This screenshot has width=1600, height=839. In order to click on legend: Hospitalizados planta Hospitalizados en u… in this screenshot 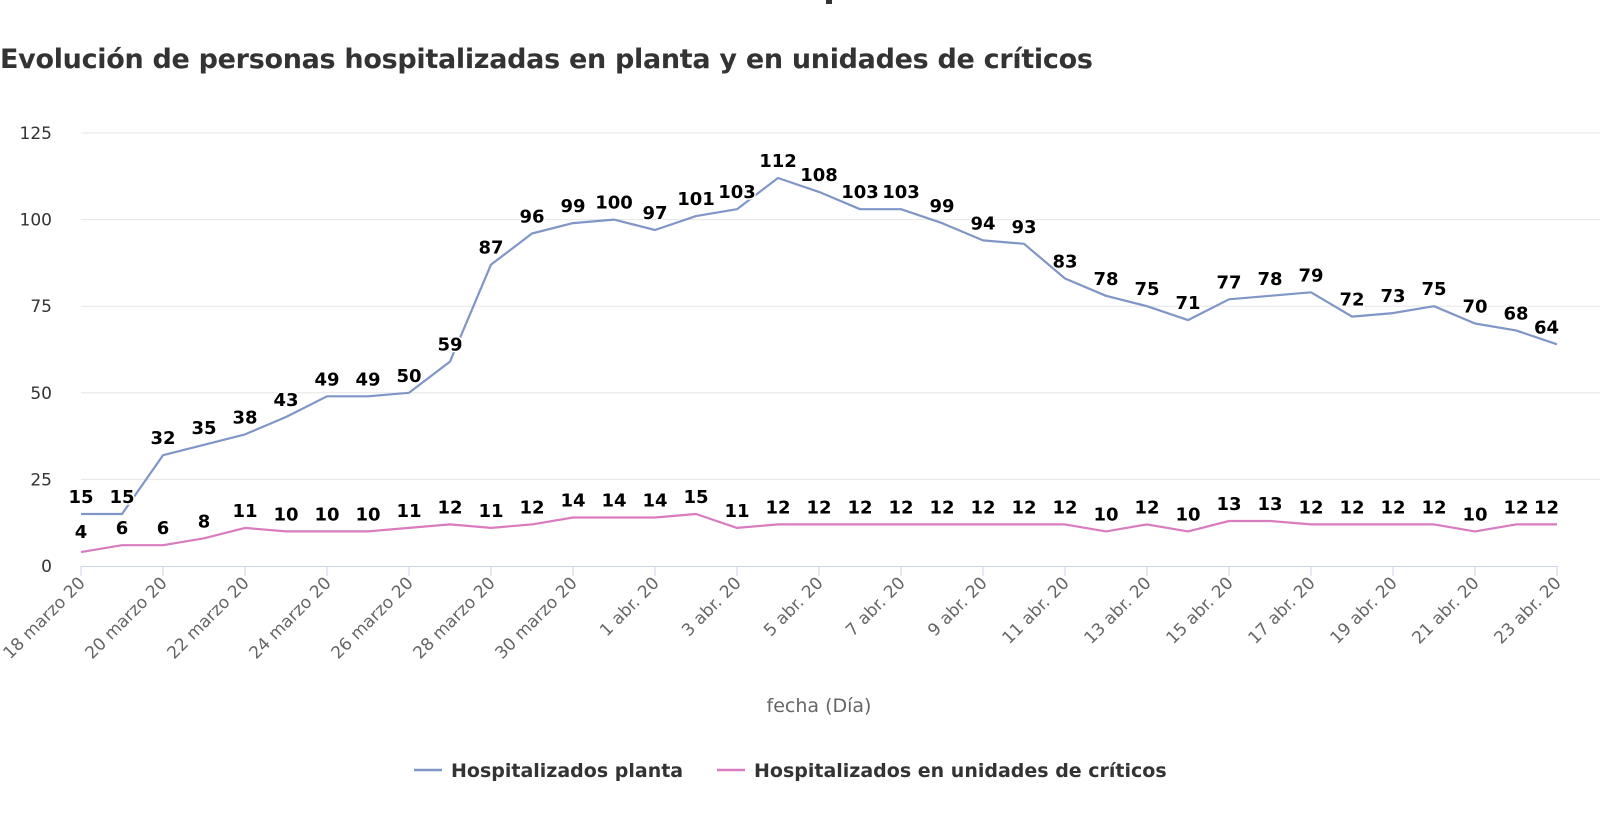, I will do `click(790, 771)`.